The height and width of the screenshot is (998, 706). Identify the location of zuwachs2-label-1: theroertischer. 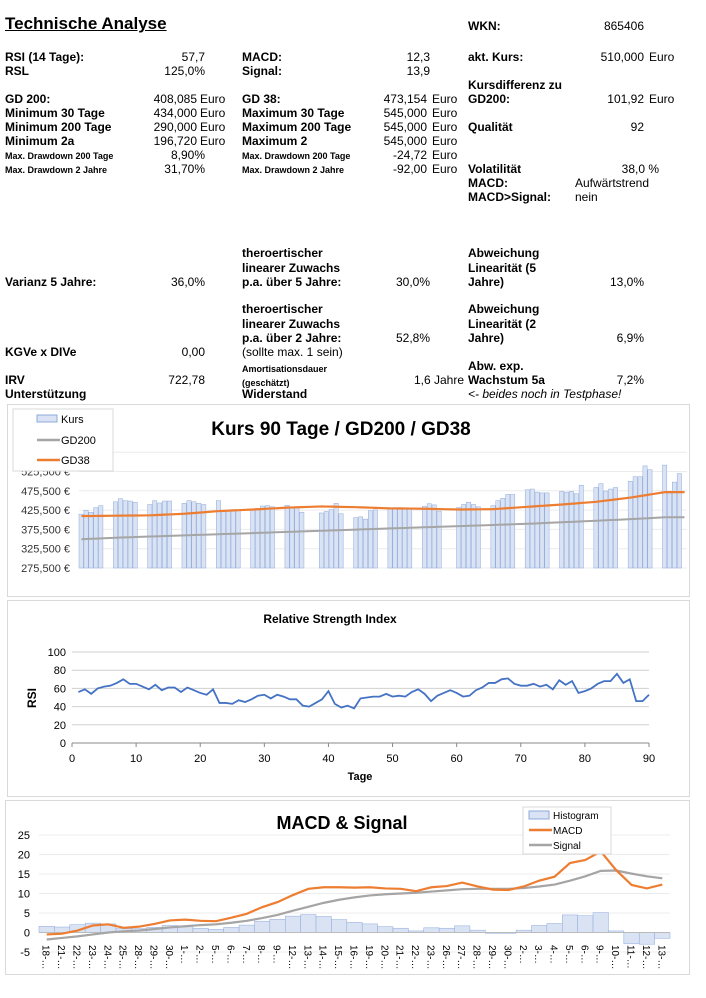
(282, 309).